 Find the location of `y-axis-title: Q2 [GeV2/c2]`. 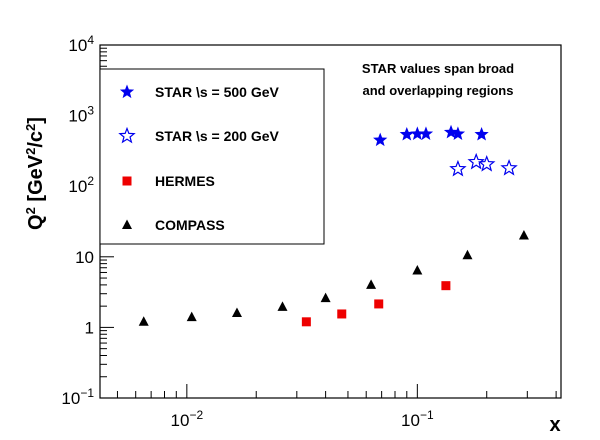

y-axis-title: Q2 [GeV2/c2] is located at coordinates (35, 173).